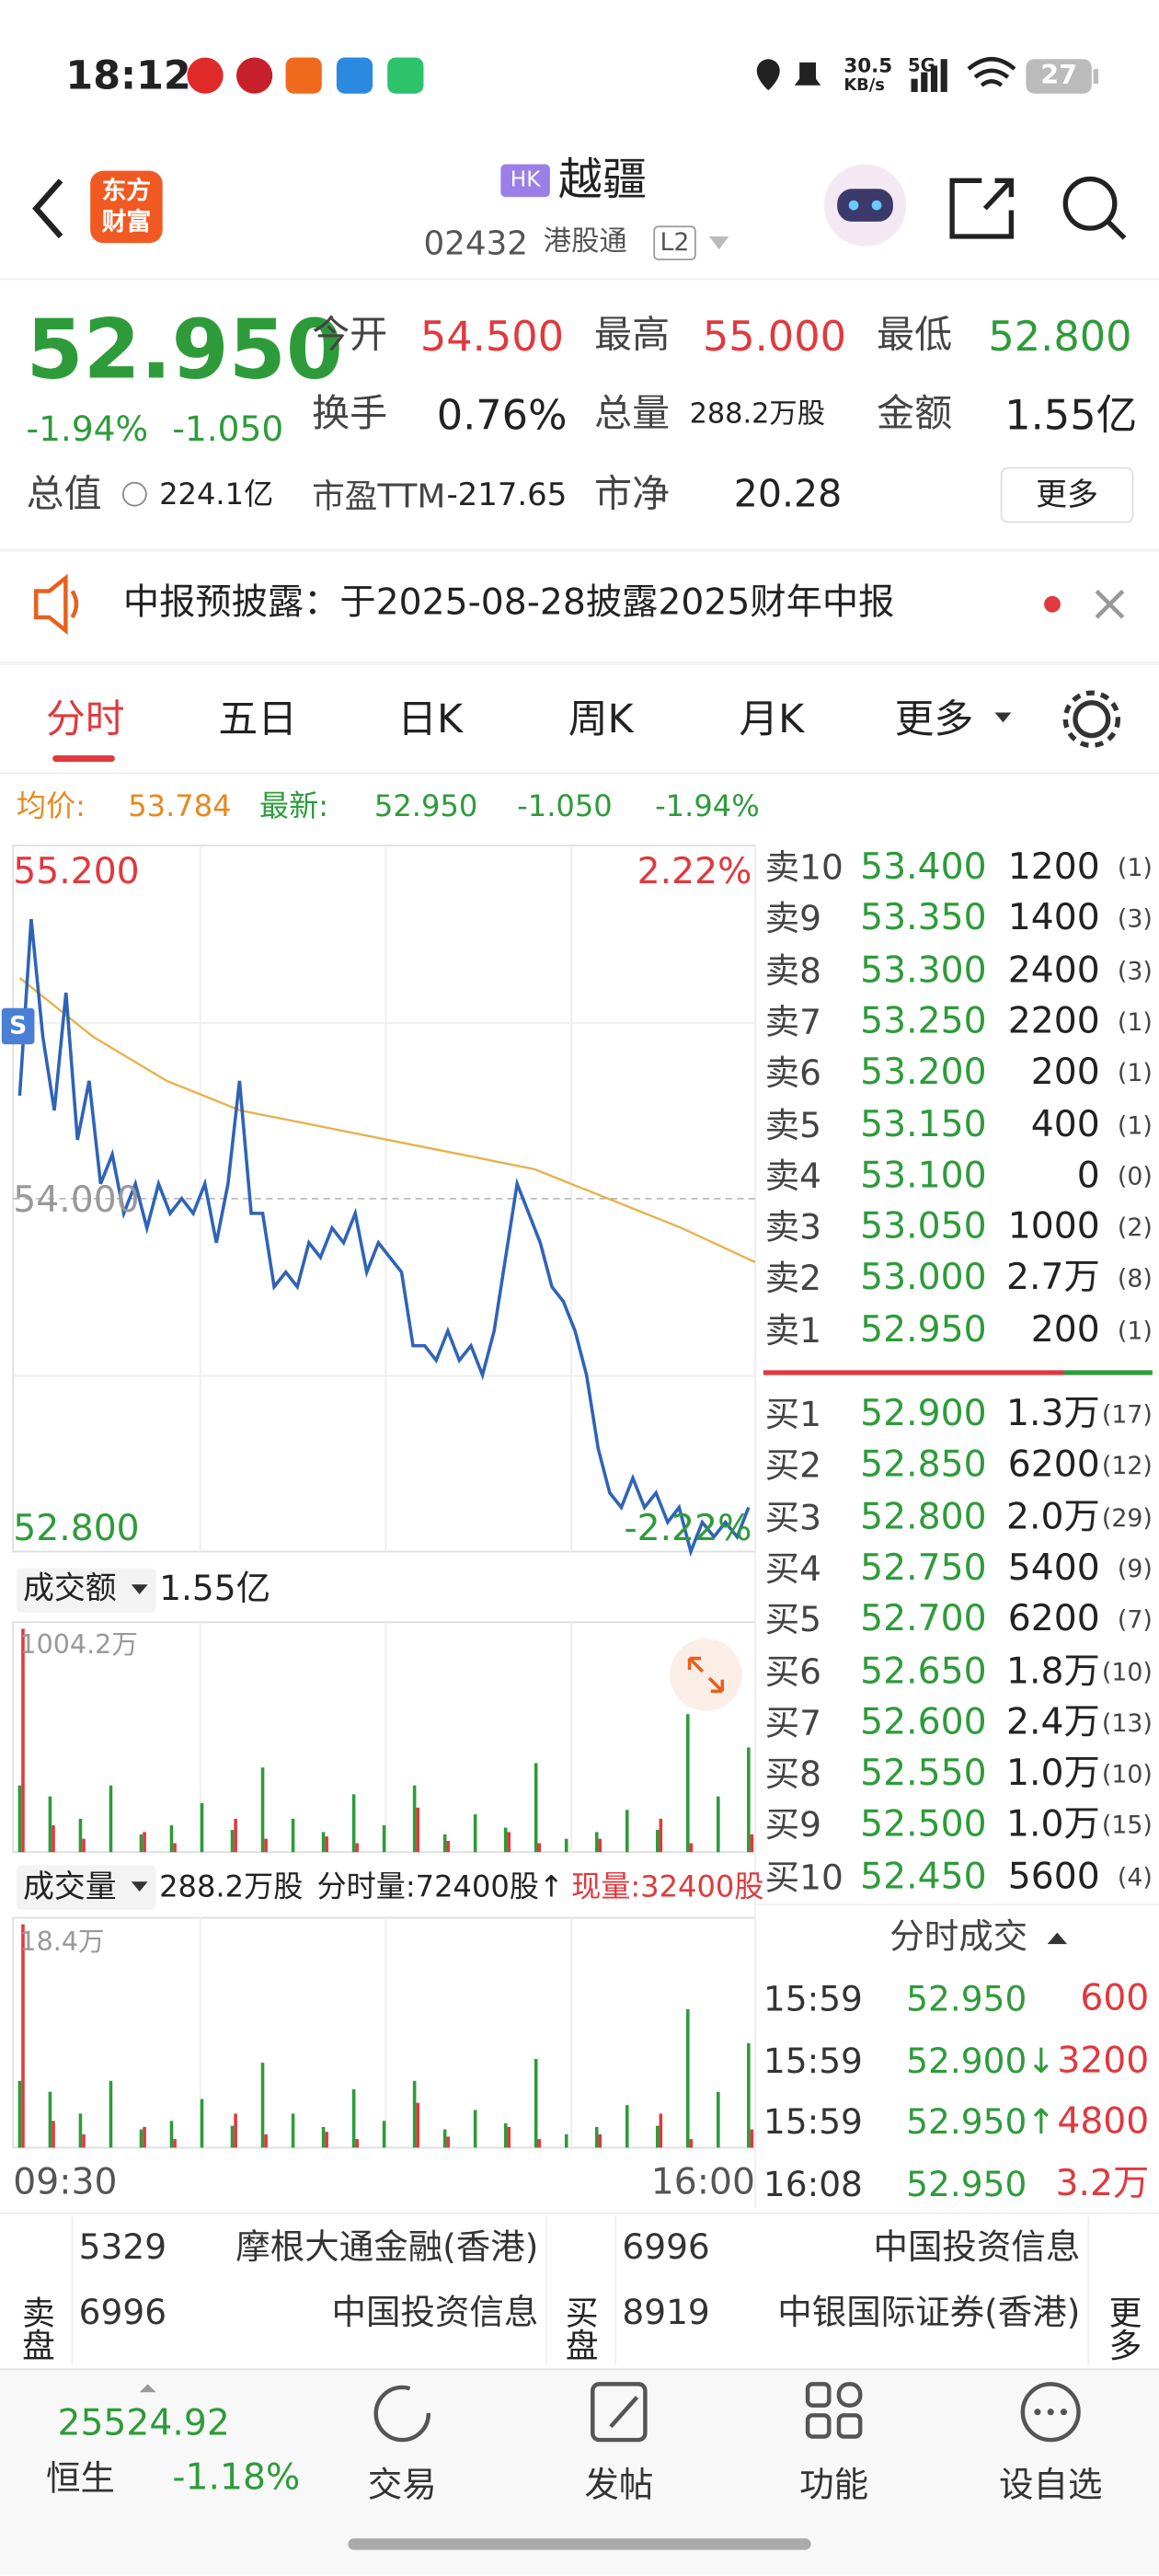 The width and height of the screenshot is (1159, 2576). Describe the element at coordinates (793, 1176) in the screenshot. I see `book-level: 卖4` at that location.